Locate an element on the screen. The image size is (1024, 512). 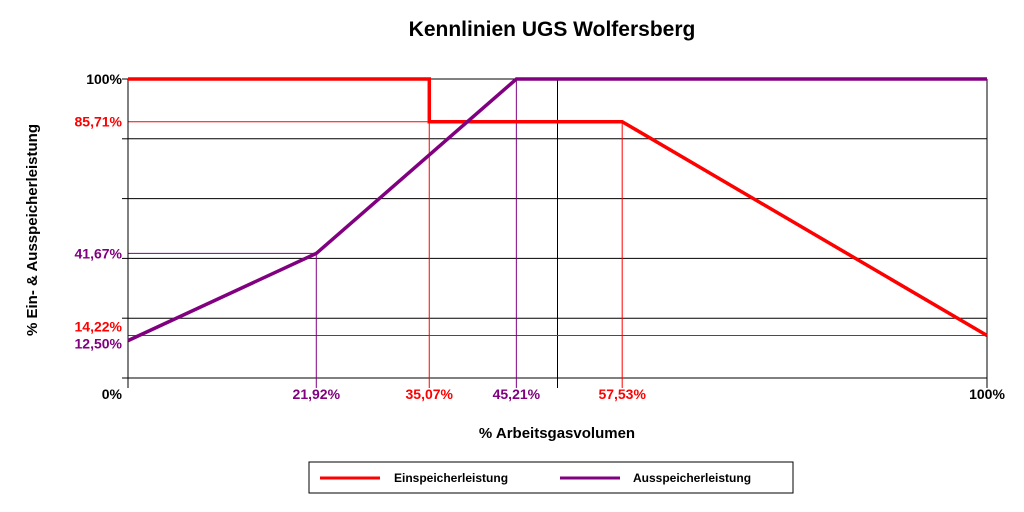
y-tick-label: 41,67% is located at coordinates (99, 253).